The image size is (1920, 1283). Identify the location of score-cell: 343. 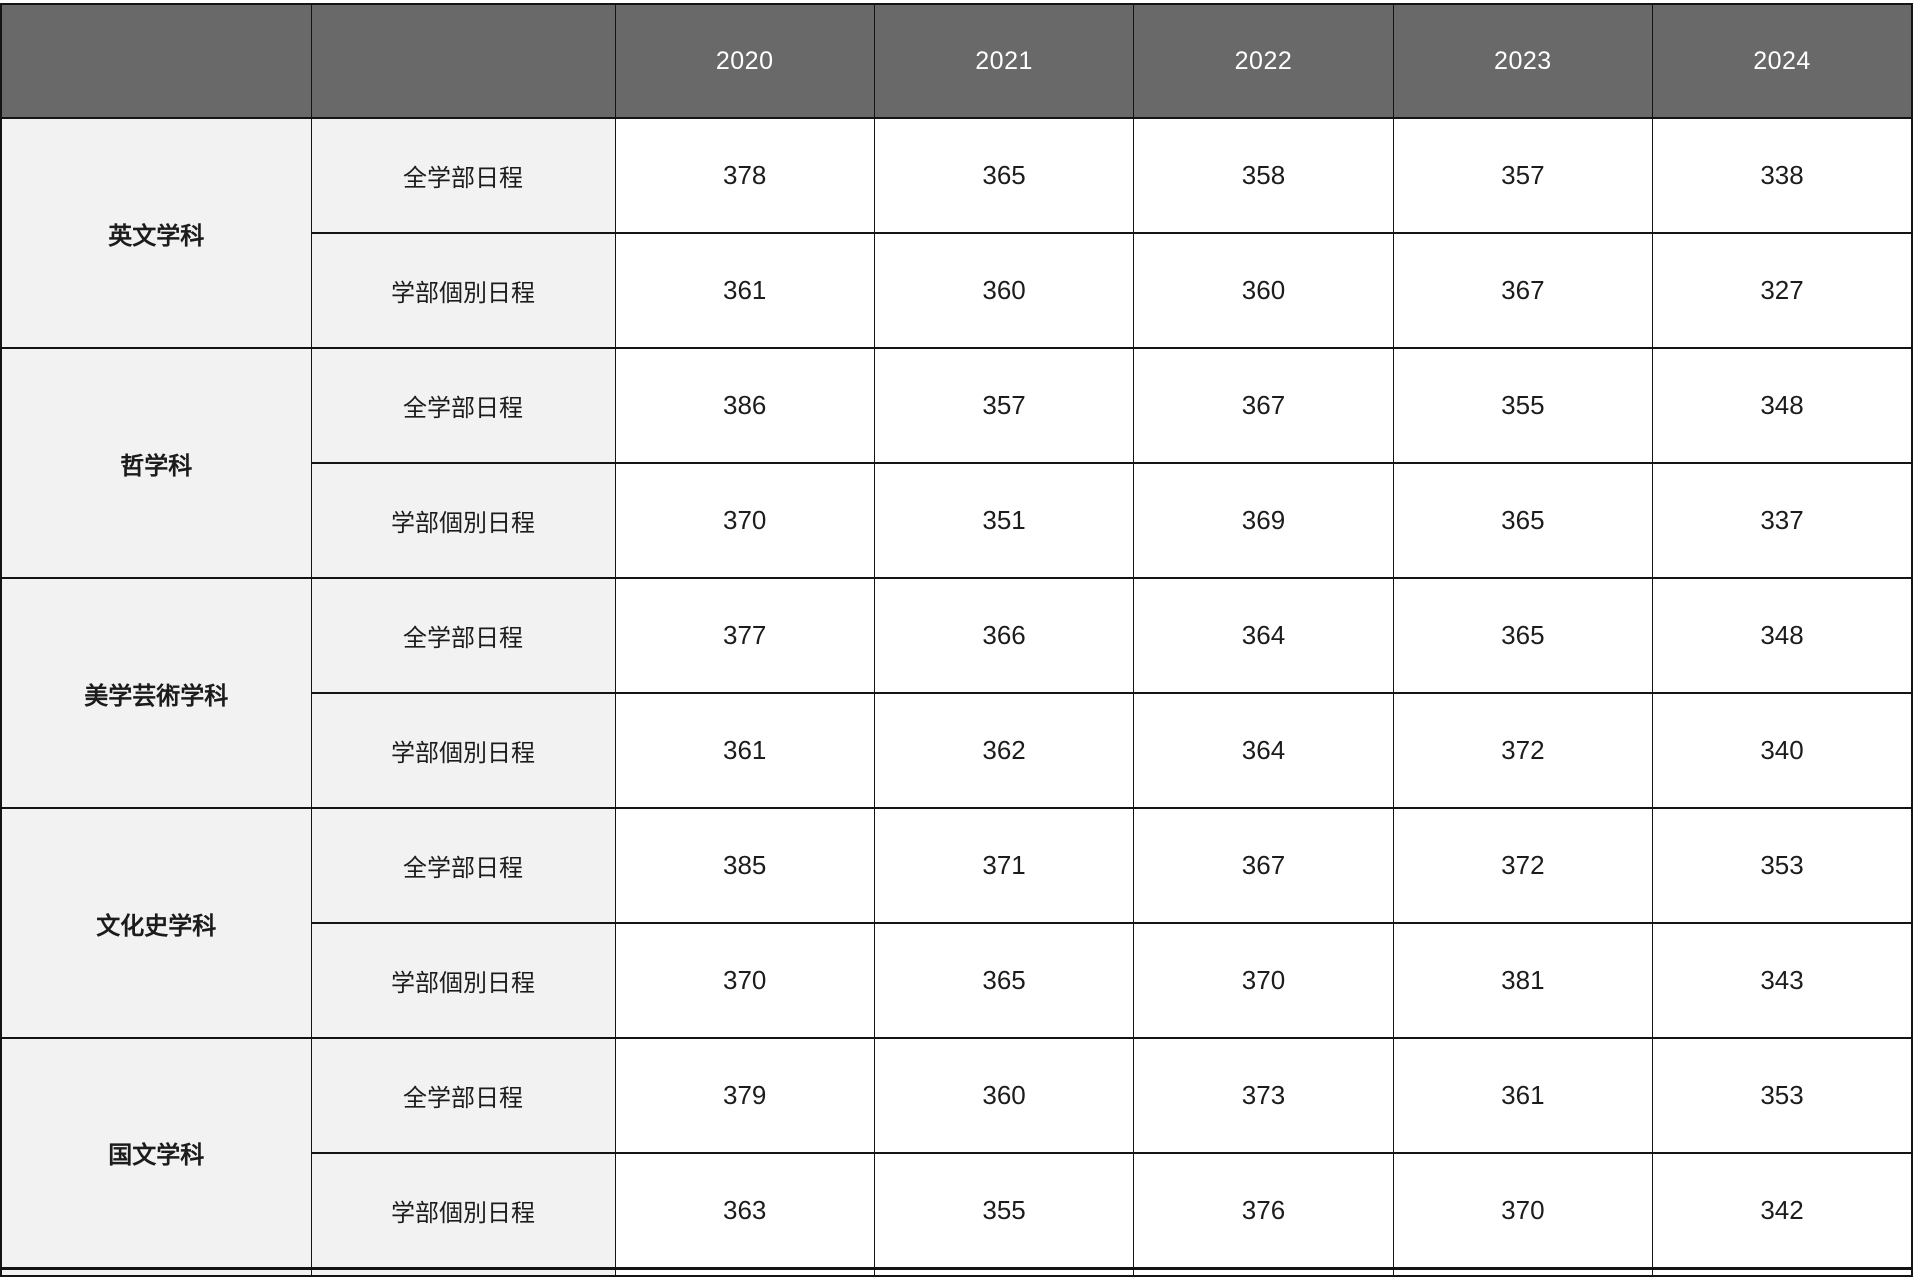
(1782, 980).